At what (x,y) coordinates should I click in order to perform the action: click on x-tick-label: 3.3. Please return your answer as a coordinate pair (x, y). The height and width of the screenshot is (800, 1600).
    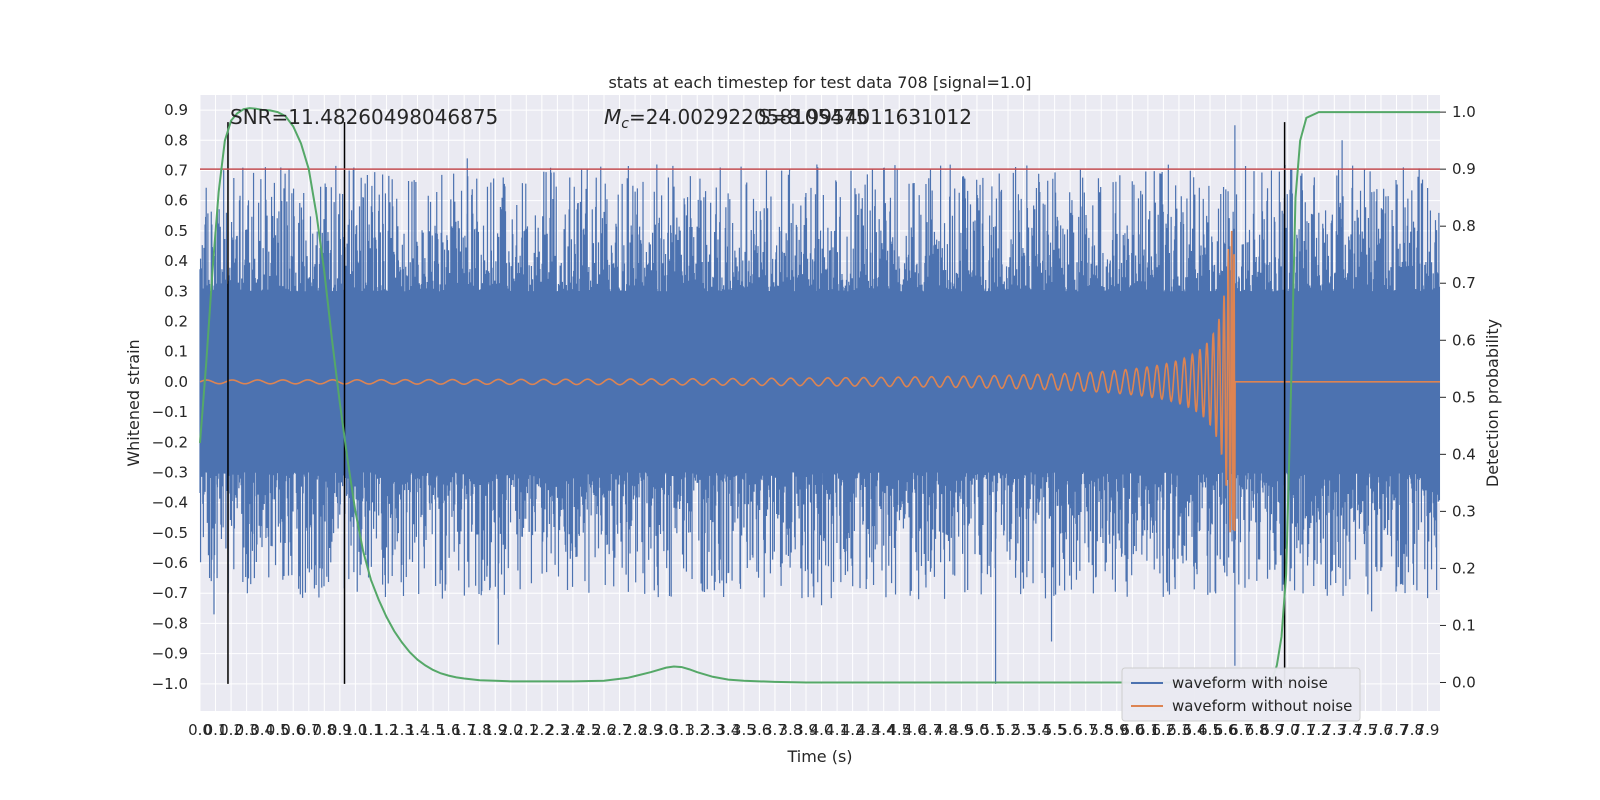
    Looking at the image, I should click on (713, 730).